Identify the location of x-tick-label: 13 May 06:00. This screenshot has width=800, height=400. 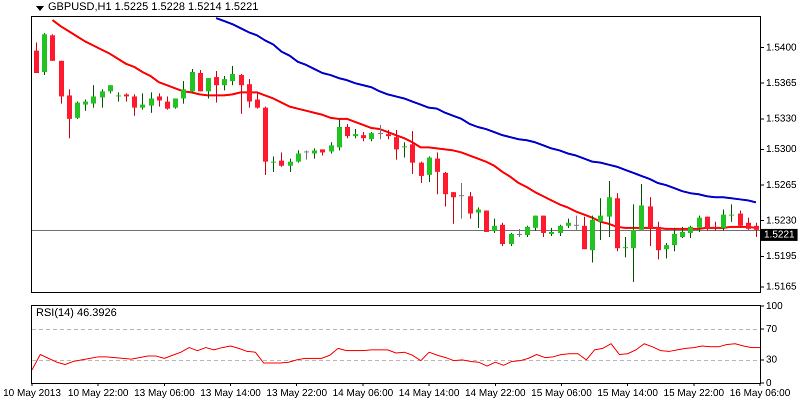
(165, 393).